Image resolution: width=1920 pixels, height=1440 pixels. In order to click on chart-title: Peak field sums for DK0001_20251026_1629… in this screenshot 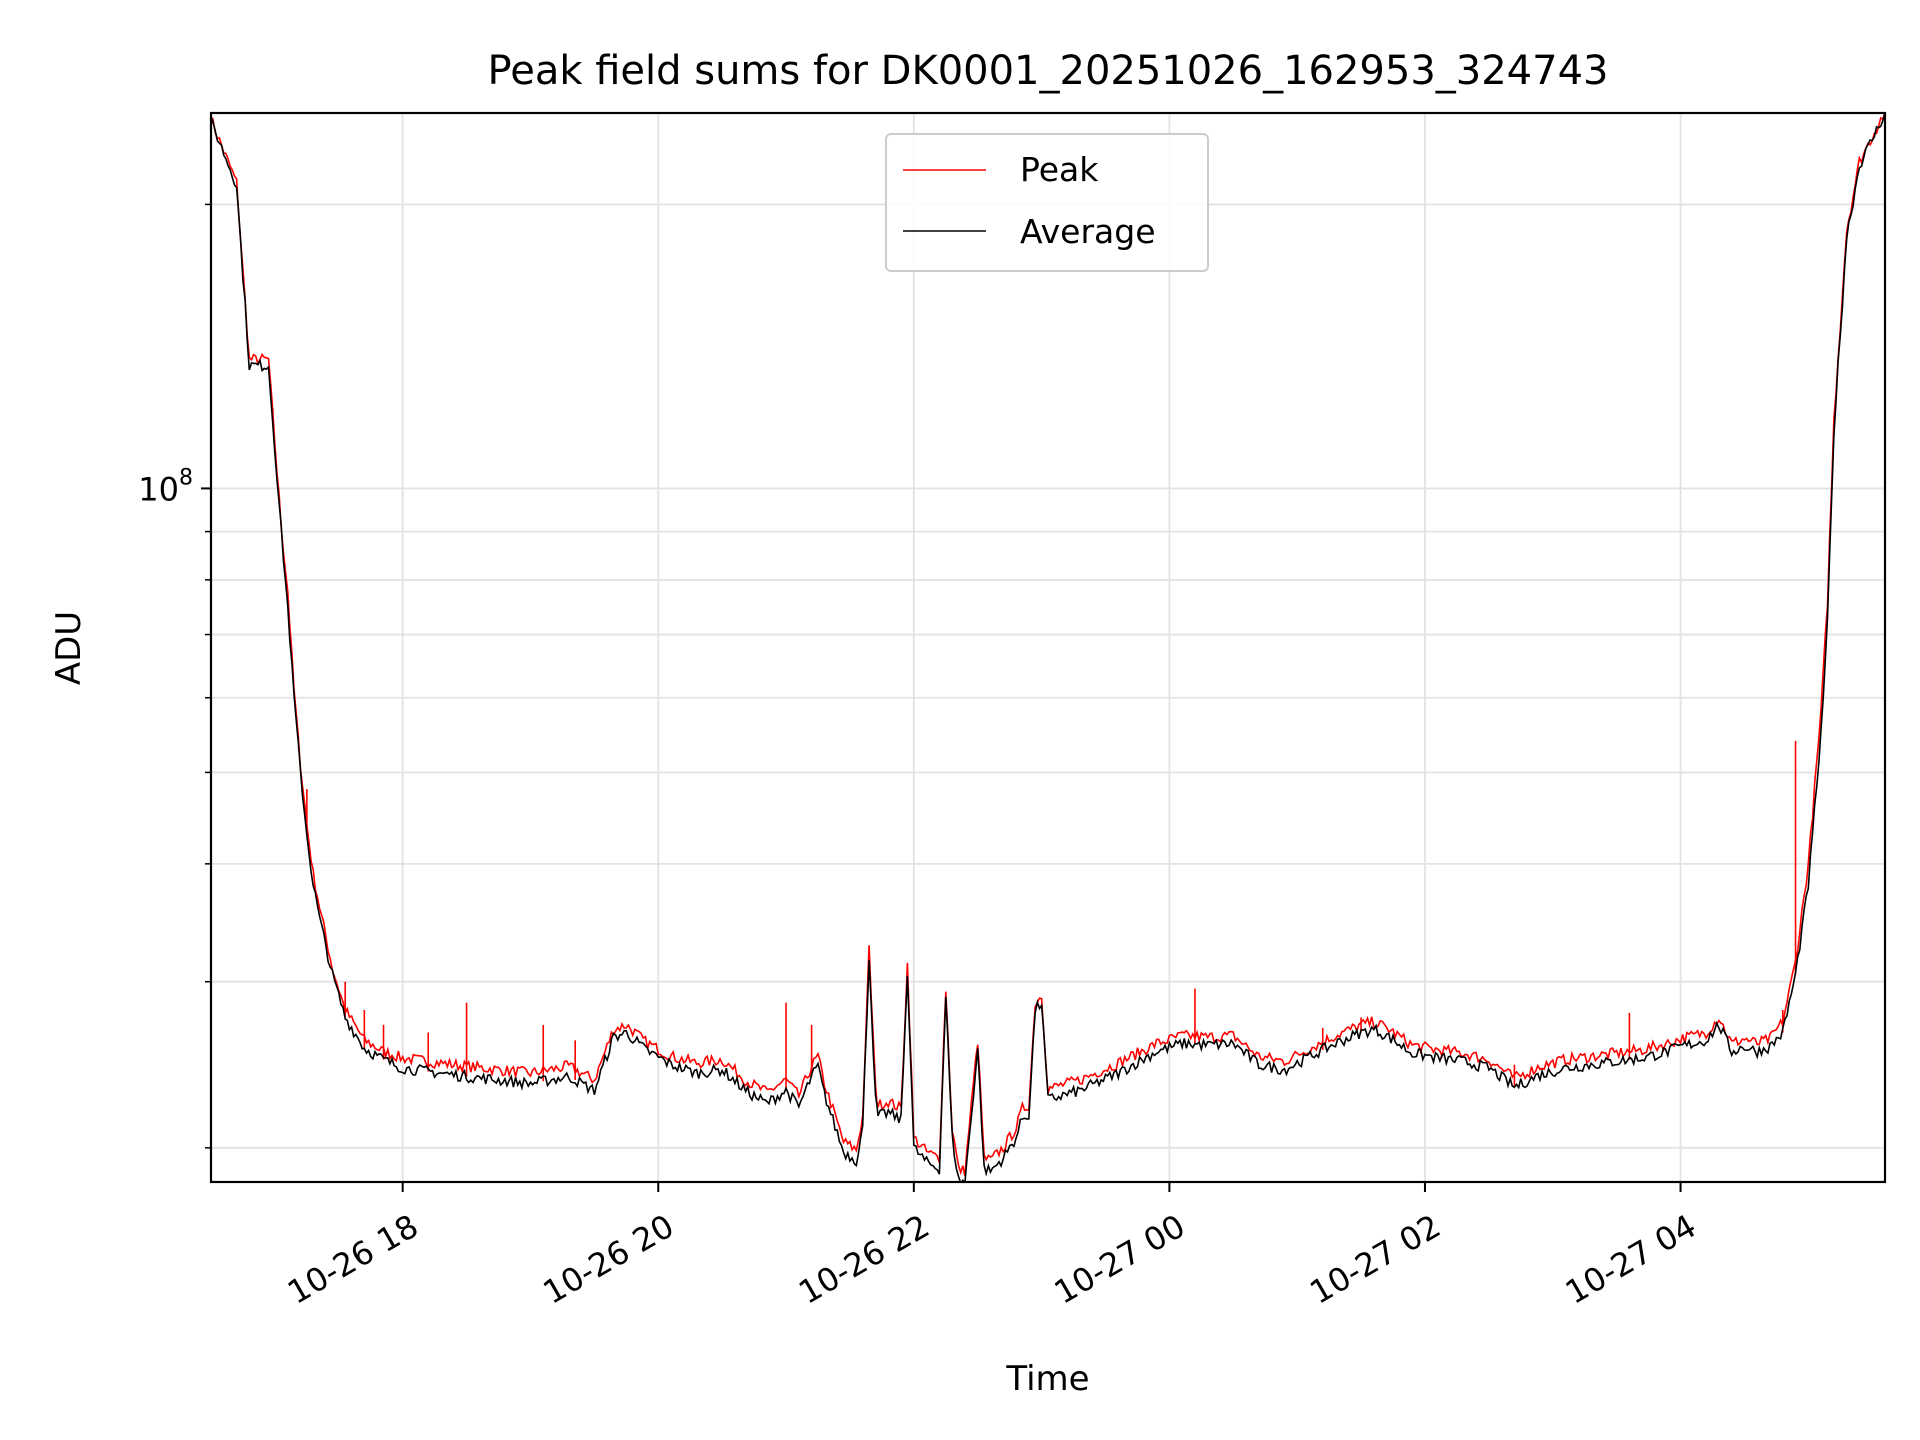, I will do `click(1048, 71)`.